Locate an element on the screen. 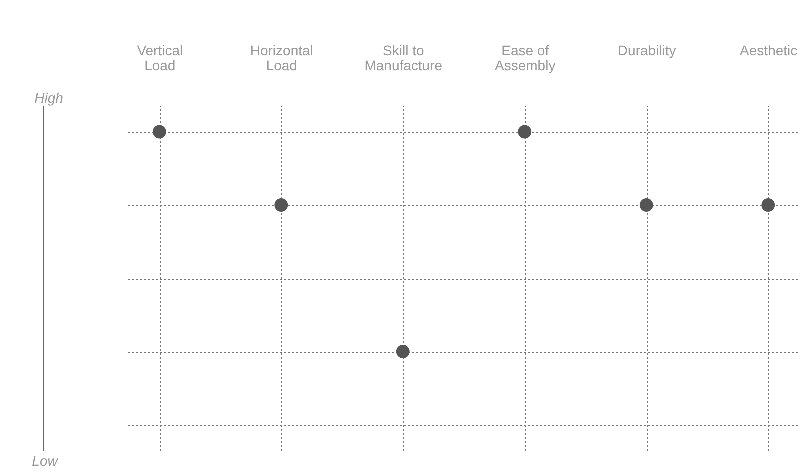  x-tick-label: Durability is located at coordinates (647, 50).